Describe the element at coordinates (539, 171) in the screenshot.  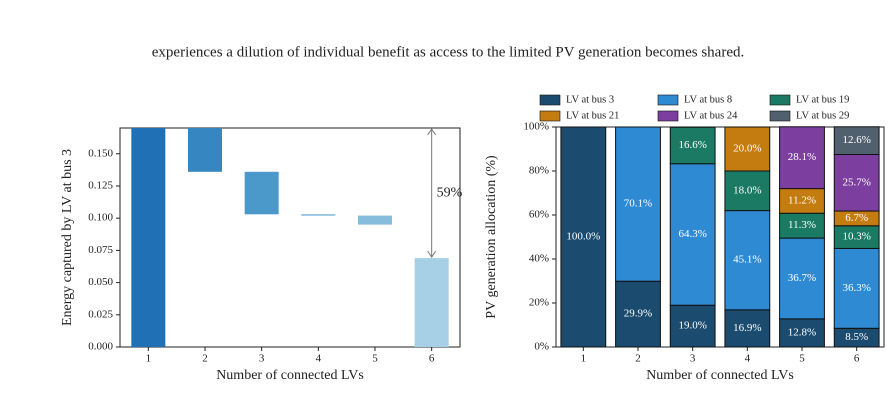
I see `y-tick-label: 80%` at that location.